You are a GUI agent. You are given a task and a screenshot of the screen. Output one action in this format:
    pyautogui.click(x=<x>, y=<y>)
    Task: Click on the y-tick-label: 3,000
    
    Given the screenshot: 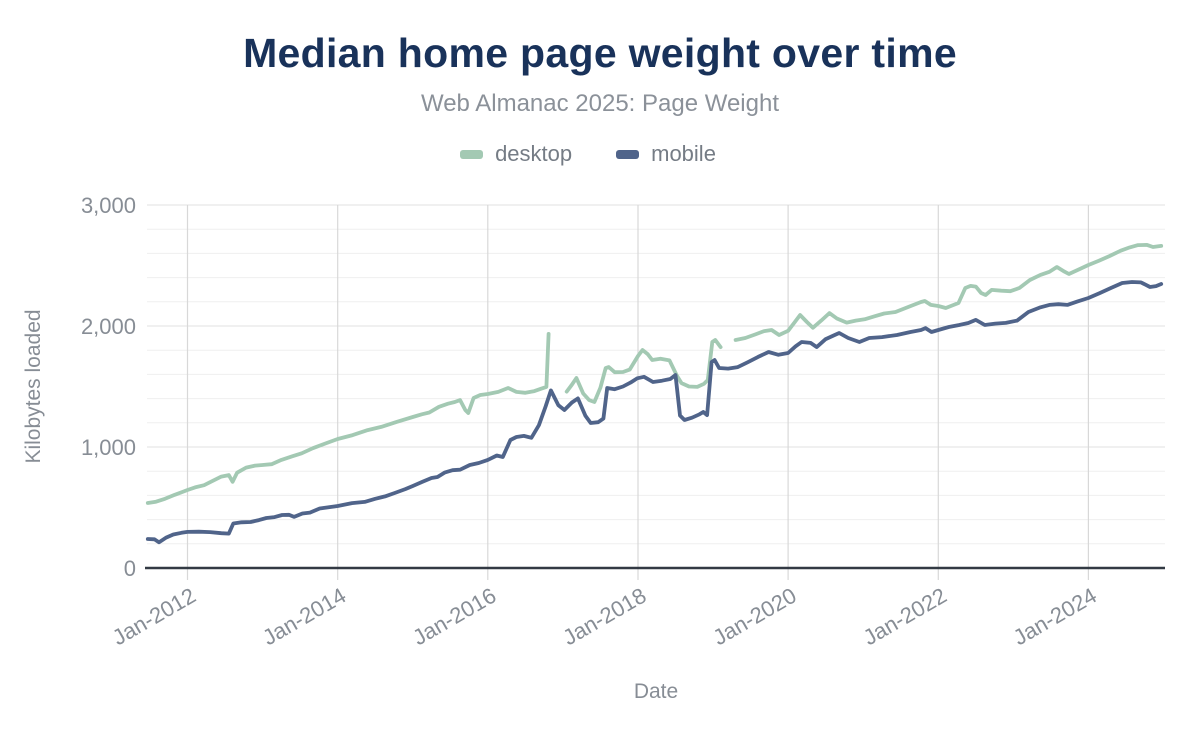 What is the action you would take?
    pyautogui.click(x=108, y=205)
    